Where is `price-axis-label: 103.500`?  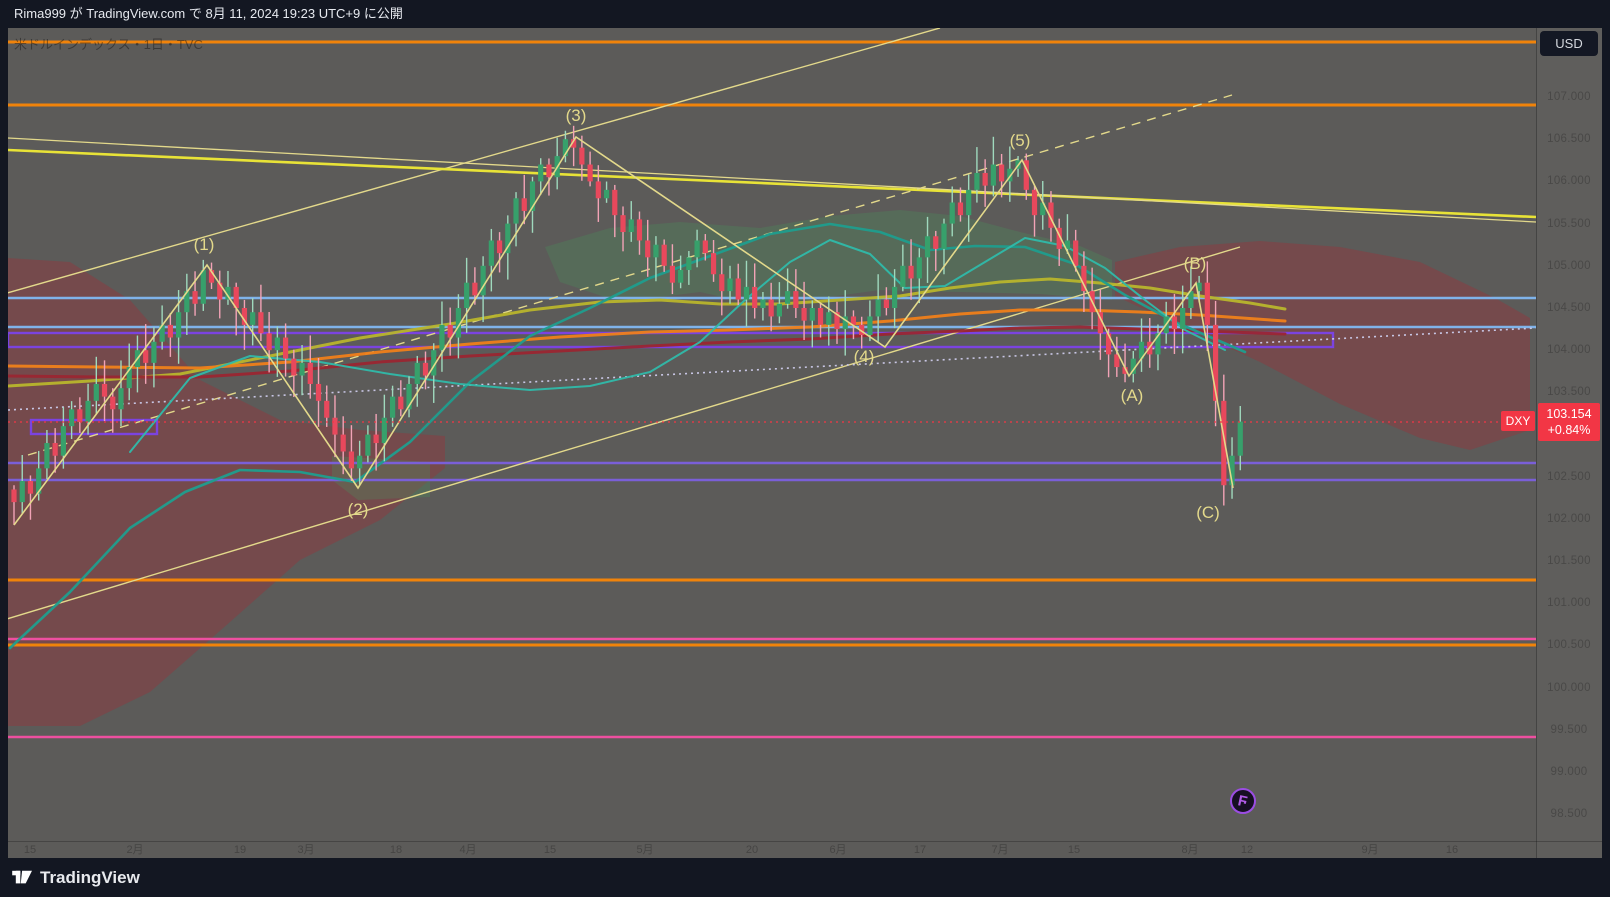 price-axis-label: 103.500 is located at coordinates (1569, 392).